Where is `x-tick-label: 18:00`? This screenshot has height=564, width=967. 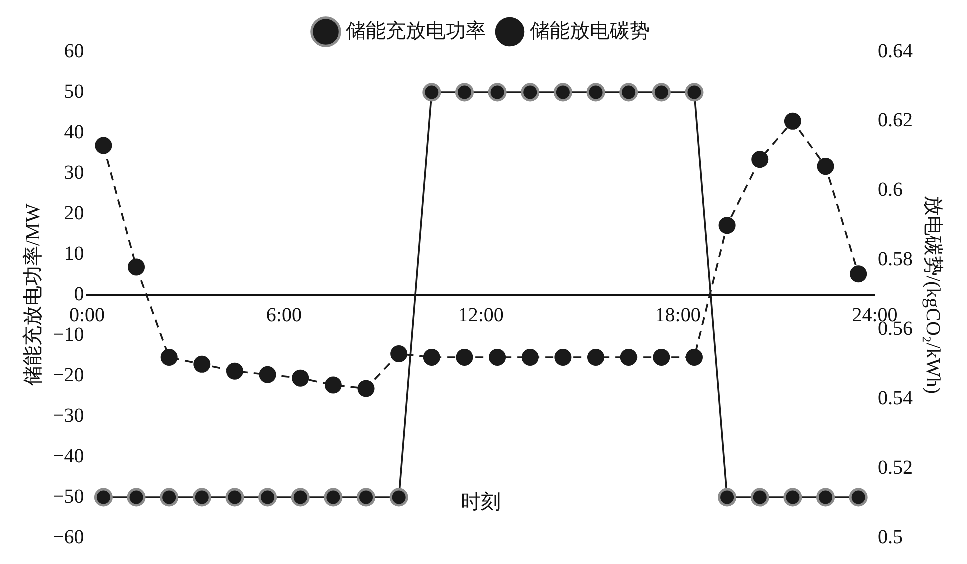
x-tick-label: 18:00 is located at coordinates (678, 315).